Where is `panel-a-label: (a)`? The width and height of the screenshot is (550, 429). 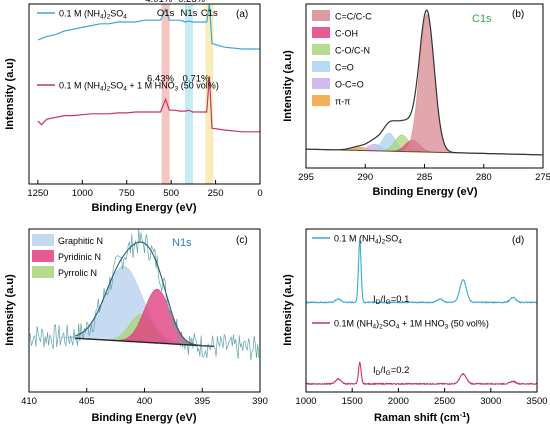
panel-a-label: (a) is located at coordinates (242, 14).